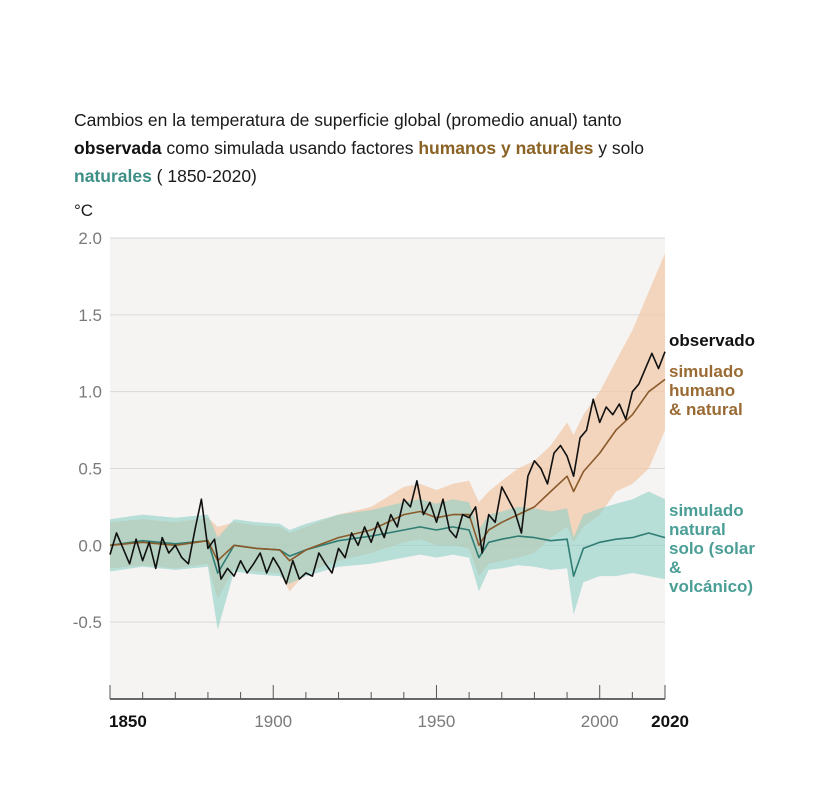 This screenshot has width=833, height=797. What do you see at coordinates (437, 721) in the screenshot?
I see `x-tick-label: 1950` at bounding box center [437, 721].